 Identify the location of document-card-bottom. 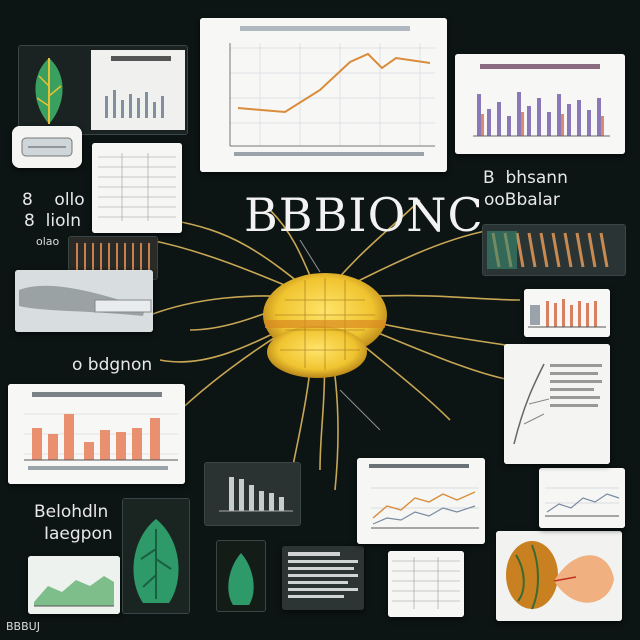
(323, 578).